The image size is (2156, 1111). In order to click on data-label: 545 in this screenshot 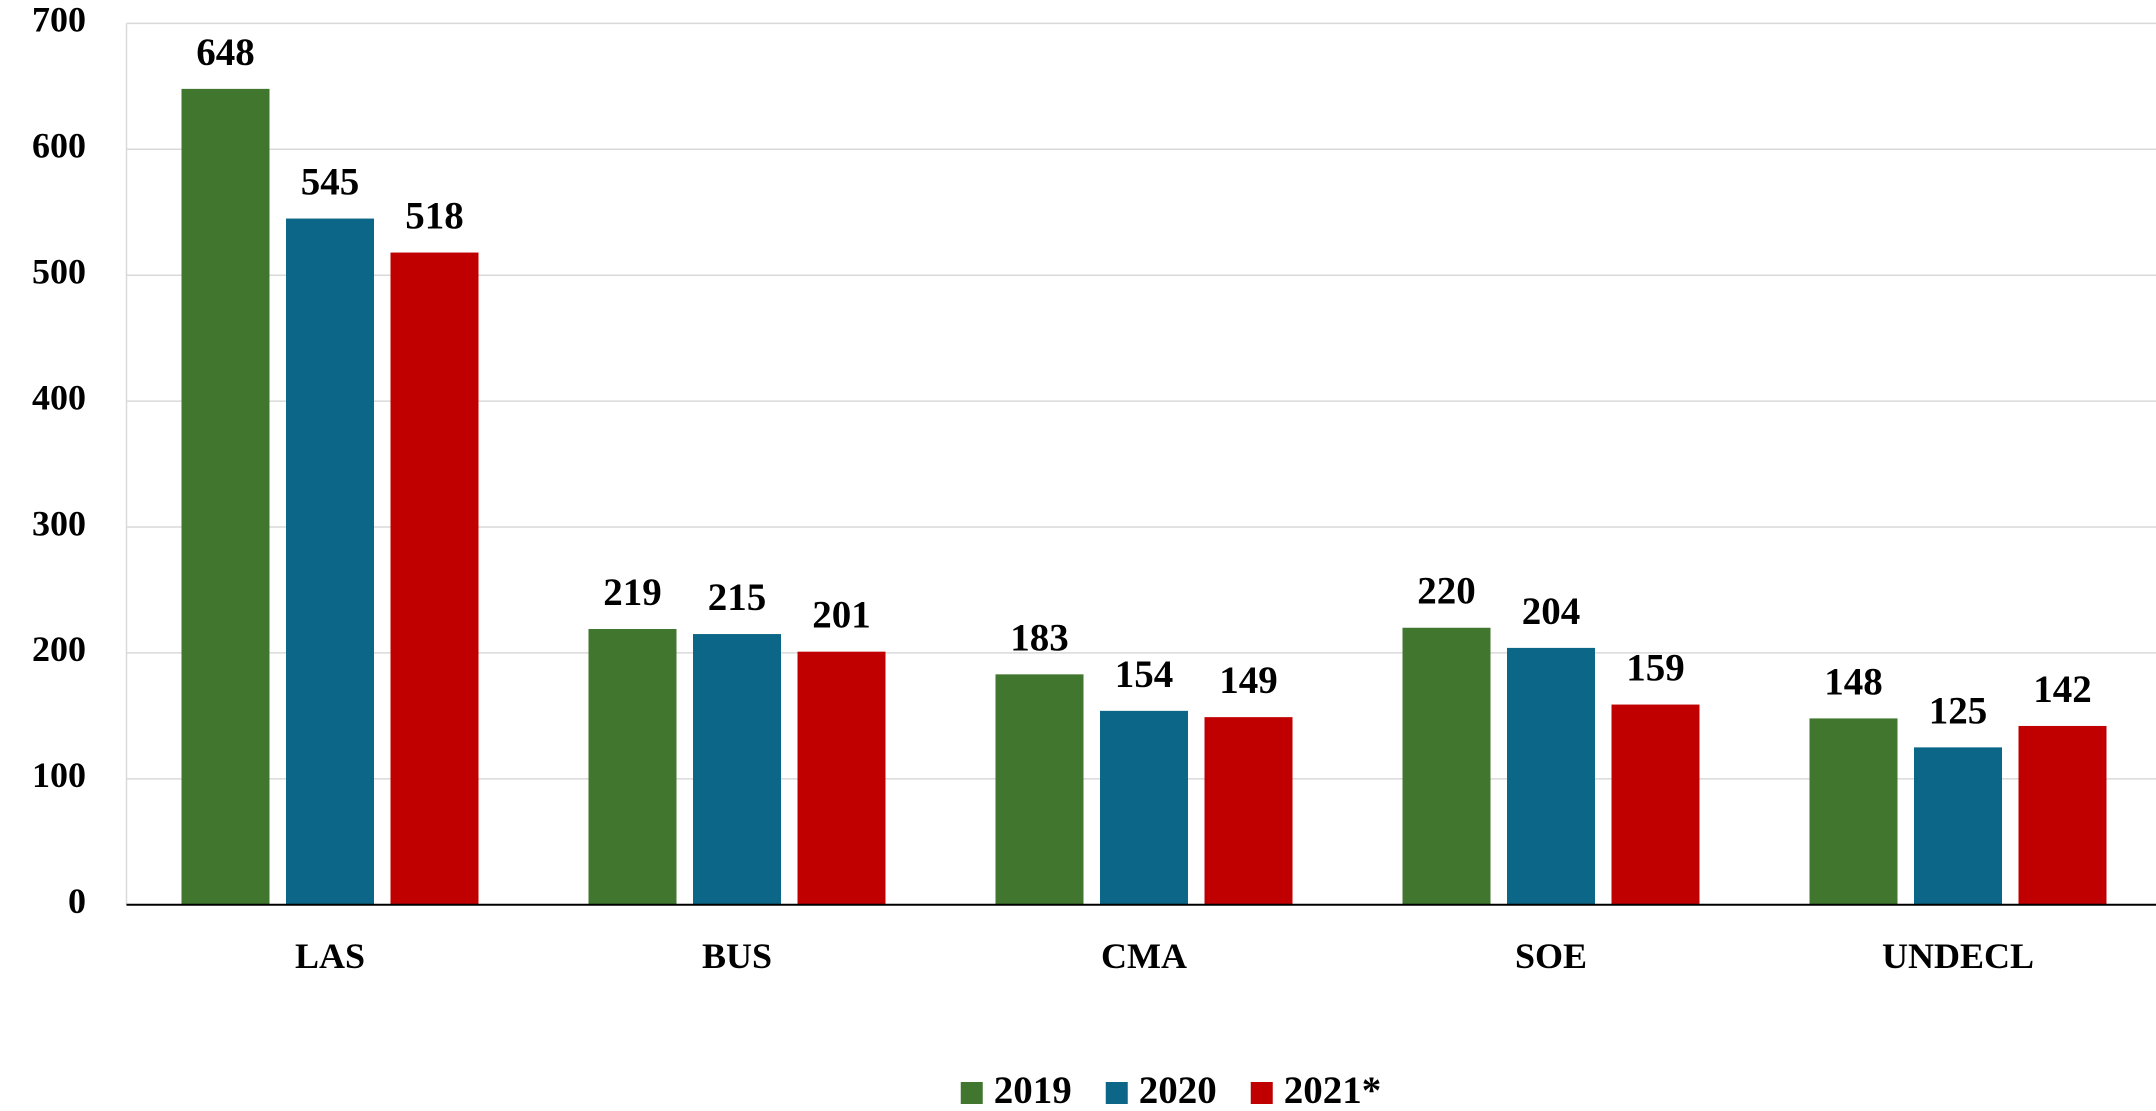, I will do `click(330, 182)`.